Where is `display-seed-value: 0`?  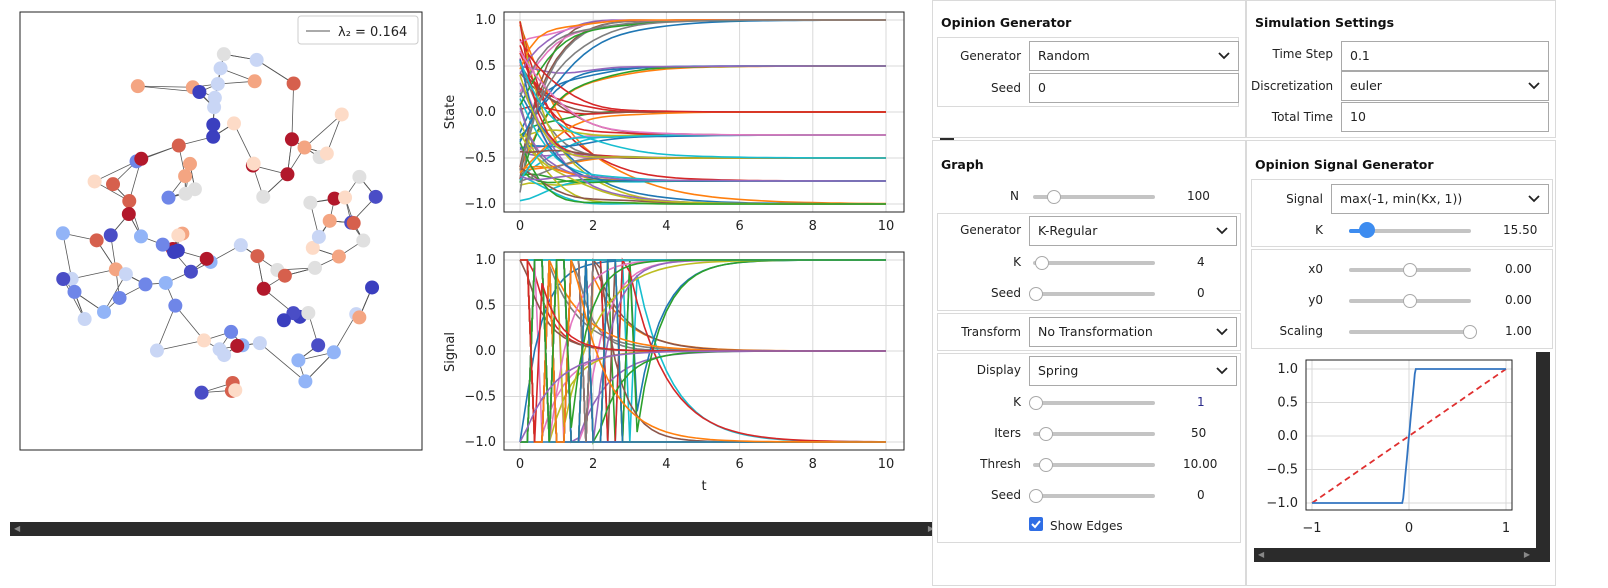
display-seed-value: 0 is located at coordinates (1201, 495).